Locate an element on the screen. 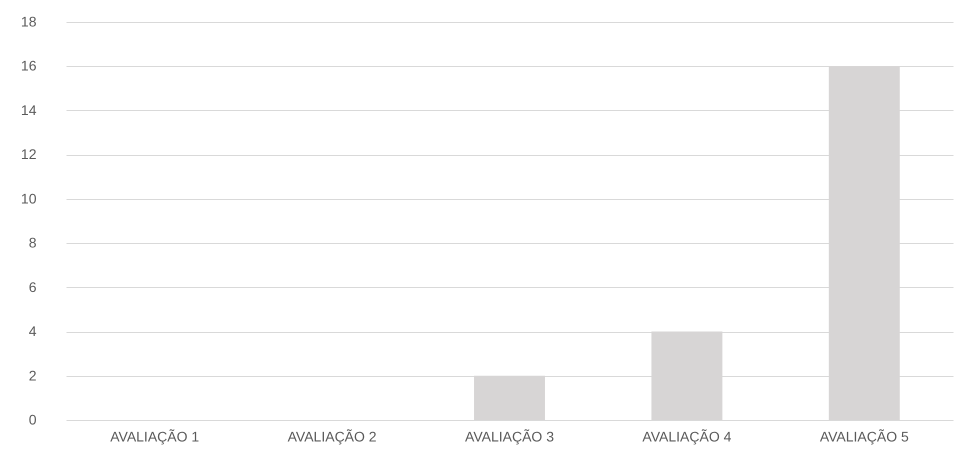  y-tick-label: 0 is located at coordinates (32, 420).